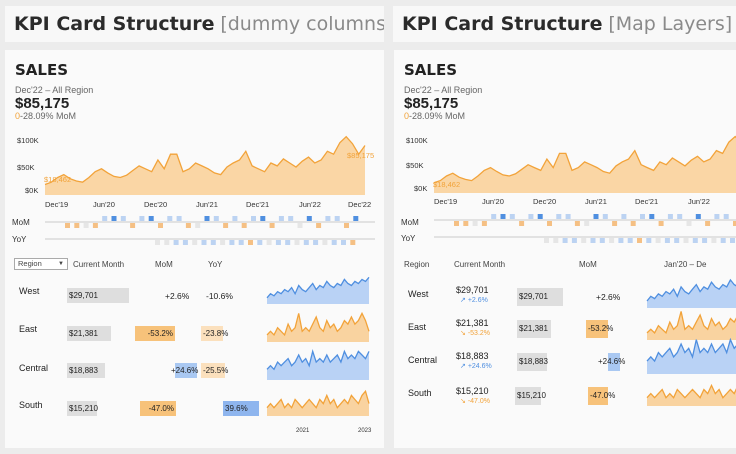 The image size is (736, 454). I want to click on sparkline-central, so click(691, 355).